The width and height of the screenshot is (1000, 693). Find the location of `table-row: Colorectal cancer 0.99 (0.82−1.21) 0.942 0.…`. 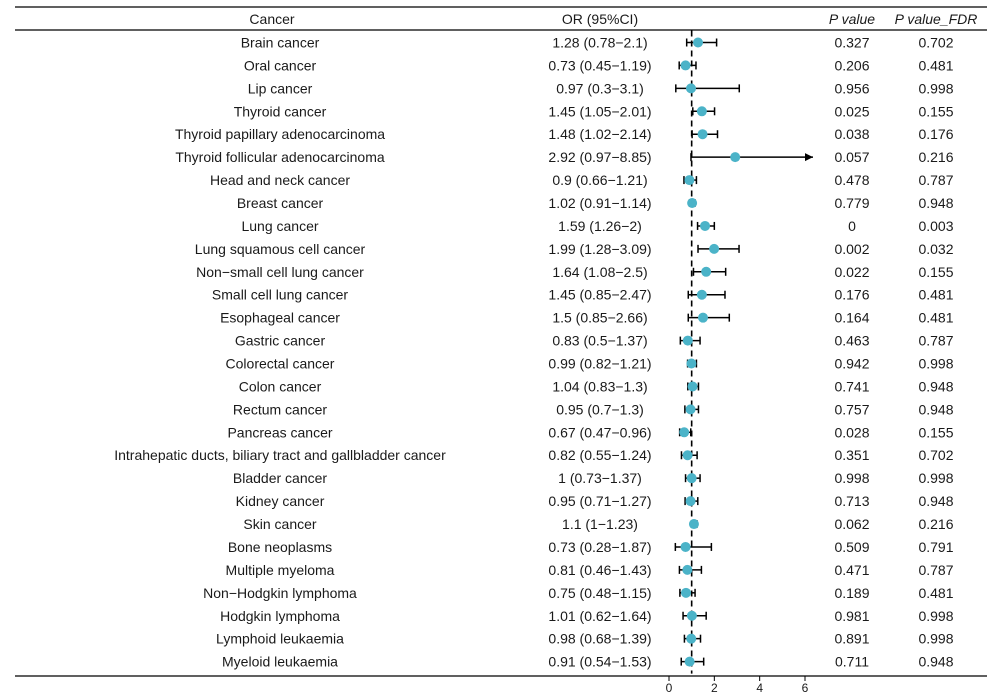

table-row: Colorectal cancer 0.99 (0.82−1.21) 0.942 0.… is located at coordinates (590, 364).